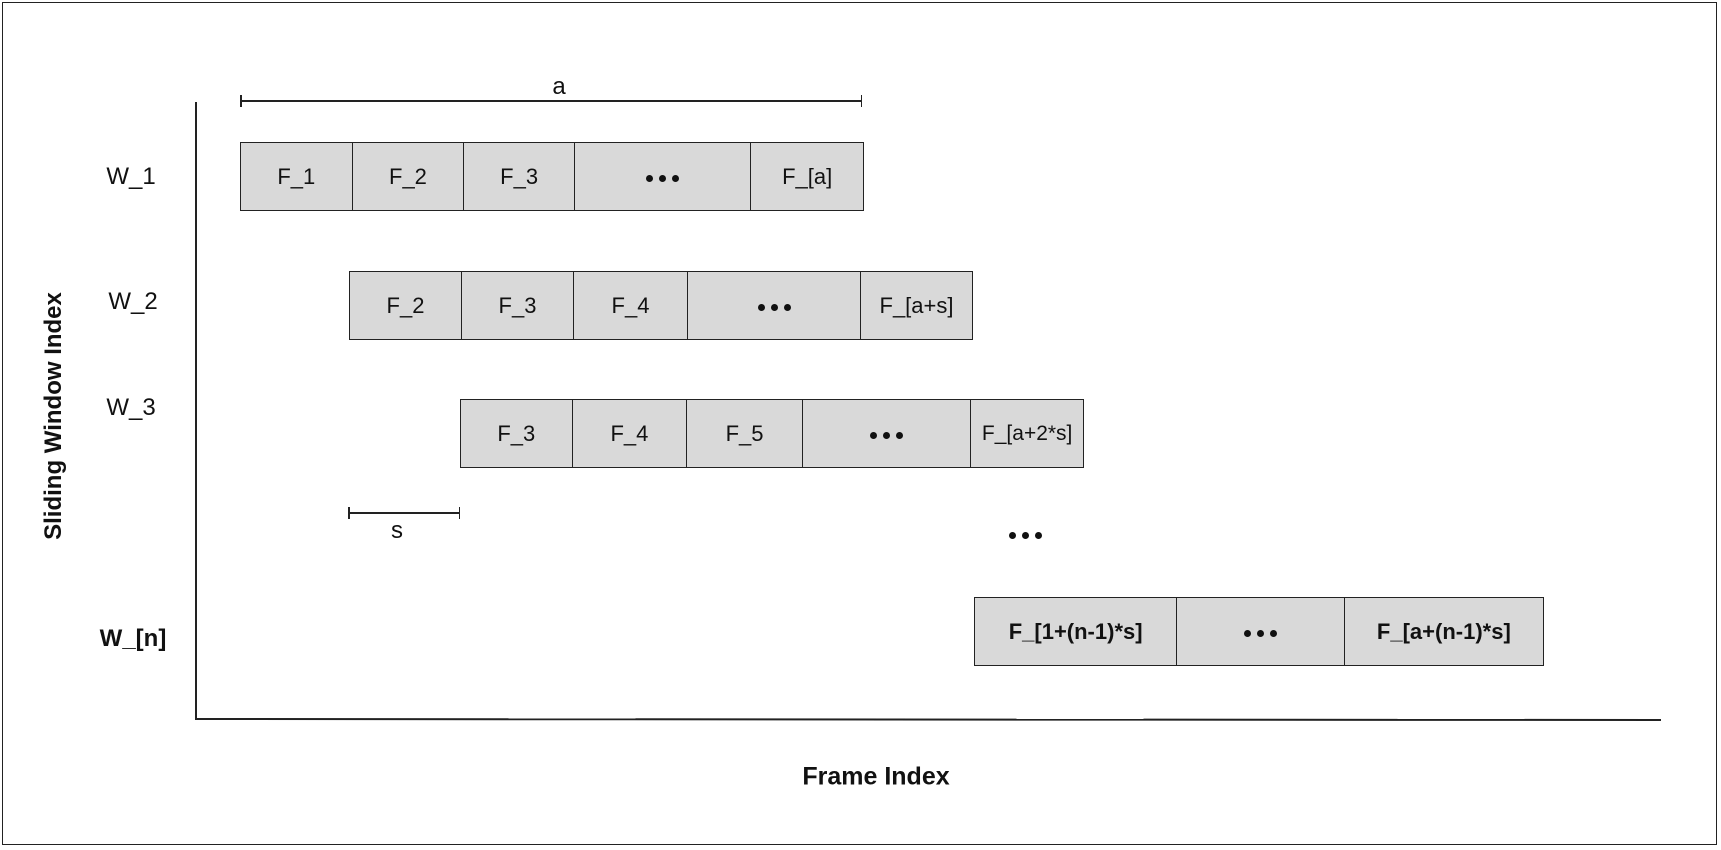 This screenshot has width=1721, height=850. I want to click on frame-cell: F_[a+s], so click(916, 305).